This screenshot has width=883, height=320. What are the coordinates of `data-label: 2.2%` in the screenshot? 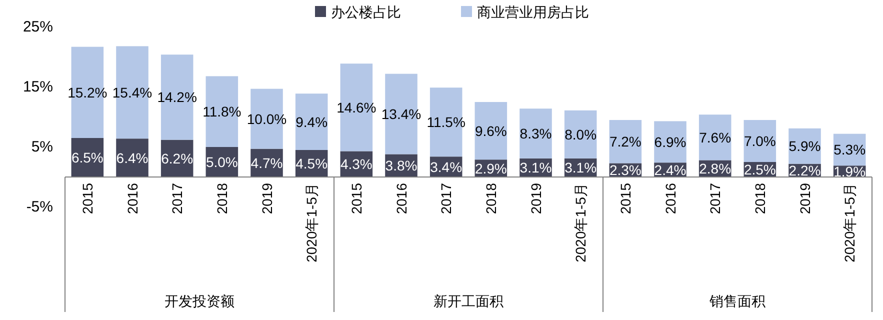 It's located at (804, 170).